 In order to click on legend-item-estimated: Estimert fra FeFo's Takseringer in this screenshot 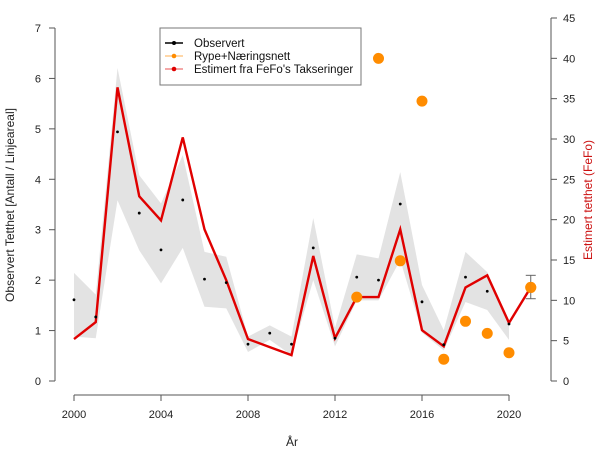, I will do `click(259, 70)`.